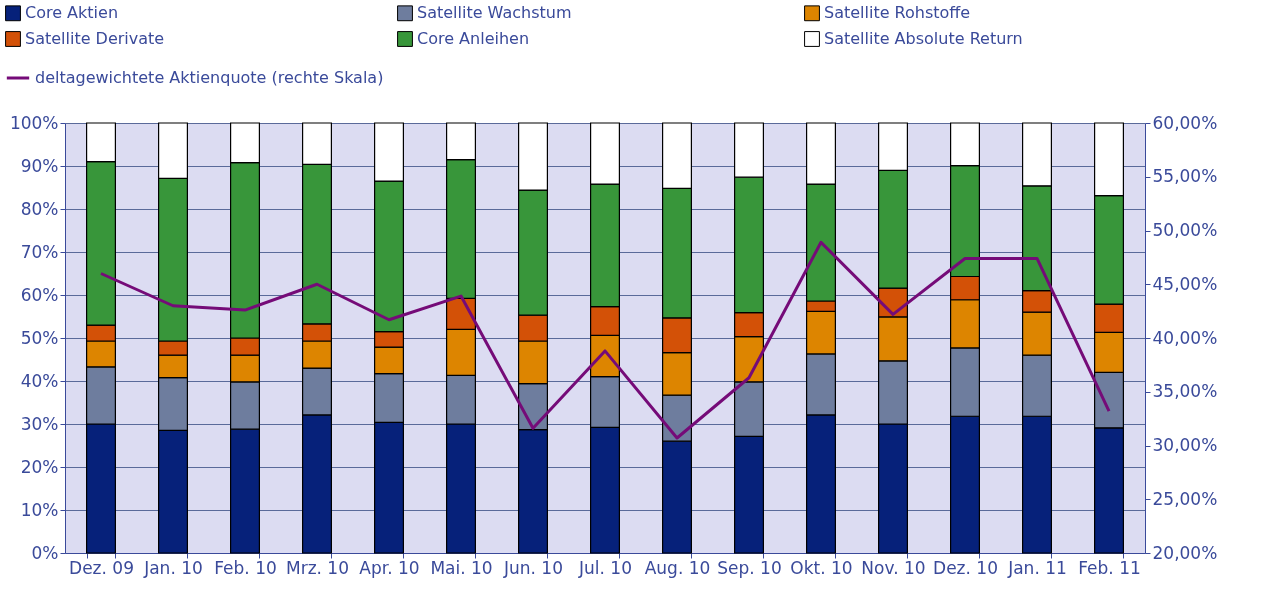  I want to click on x-tick-label: Feb. 11, so click(1109, 567).